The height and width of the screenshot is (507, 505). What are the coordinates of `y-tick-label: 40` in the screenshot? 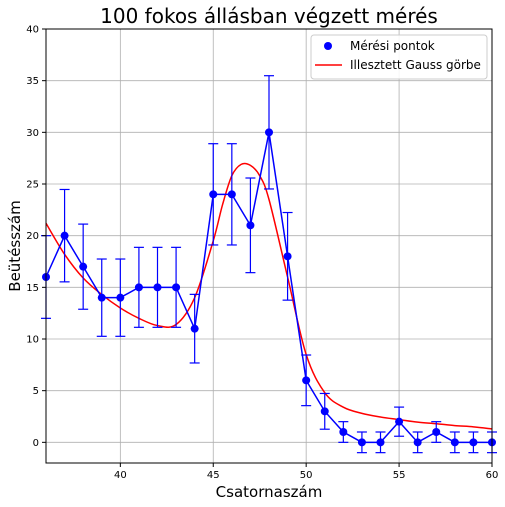 It's located at (32, 30).